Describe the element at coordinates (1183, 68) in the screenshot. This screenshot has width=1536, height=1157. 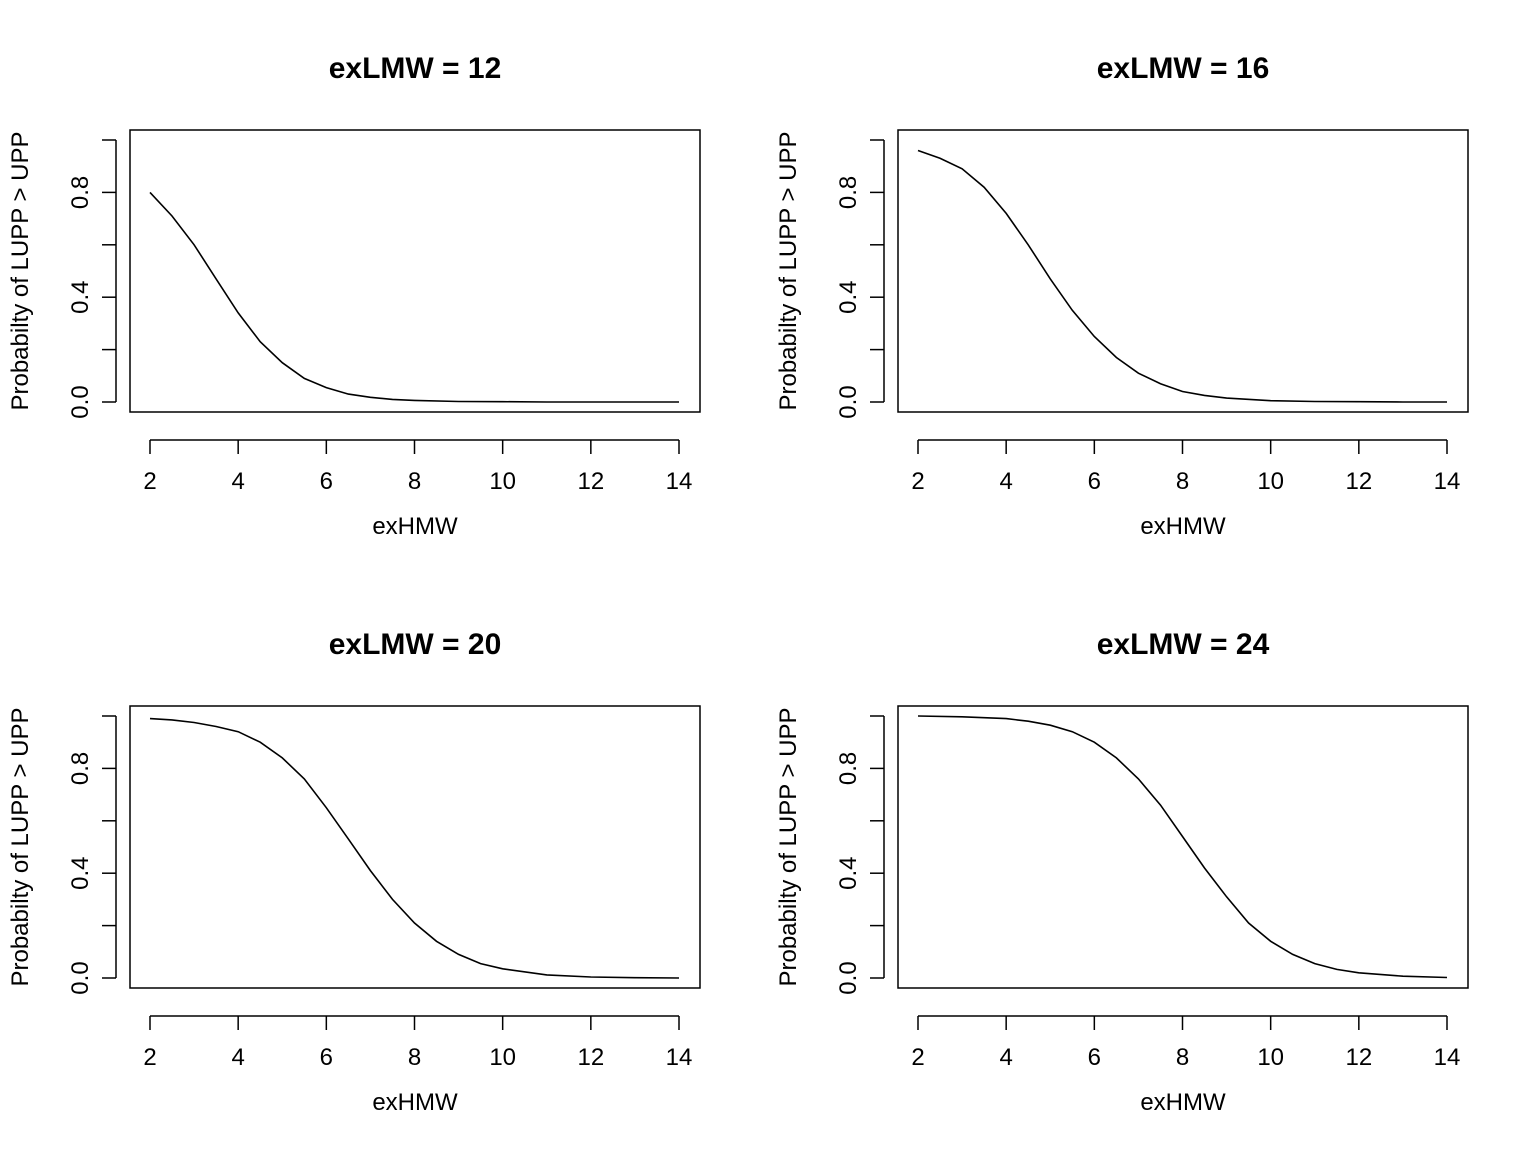
I see `panel-title: exLMW = 16` at that location.